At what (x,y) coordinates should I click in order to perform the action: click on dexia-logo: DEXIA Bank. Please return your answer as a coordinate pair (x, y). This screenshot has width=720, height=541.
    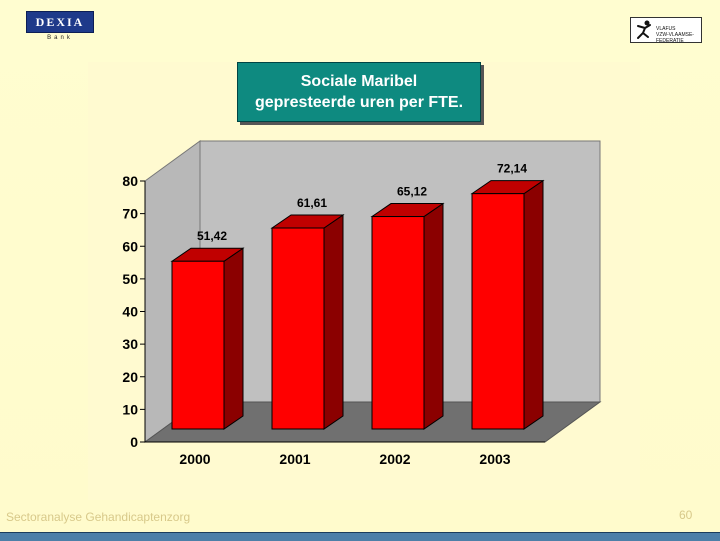
    Looking at the image, I should click on (60, 26).